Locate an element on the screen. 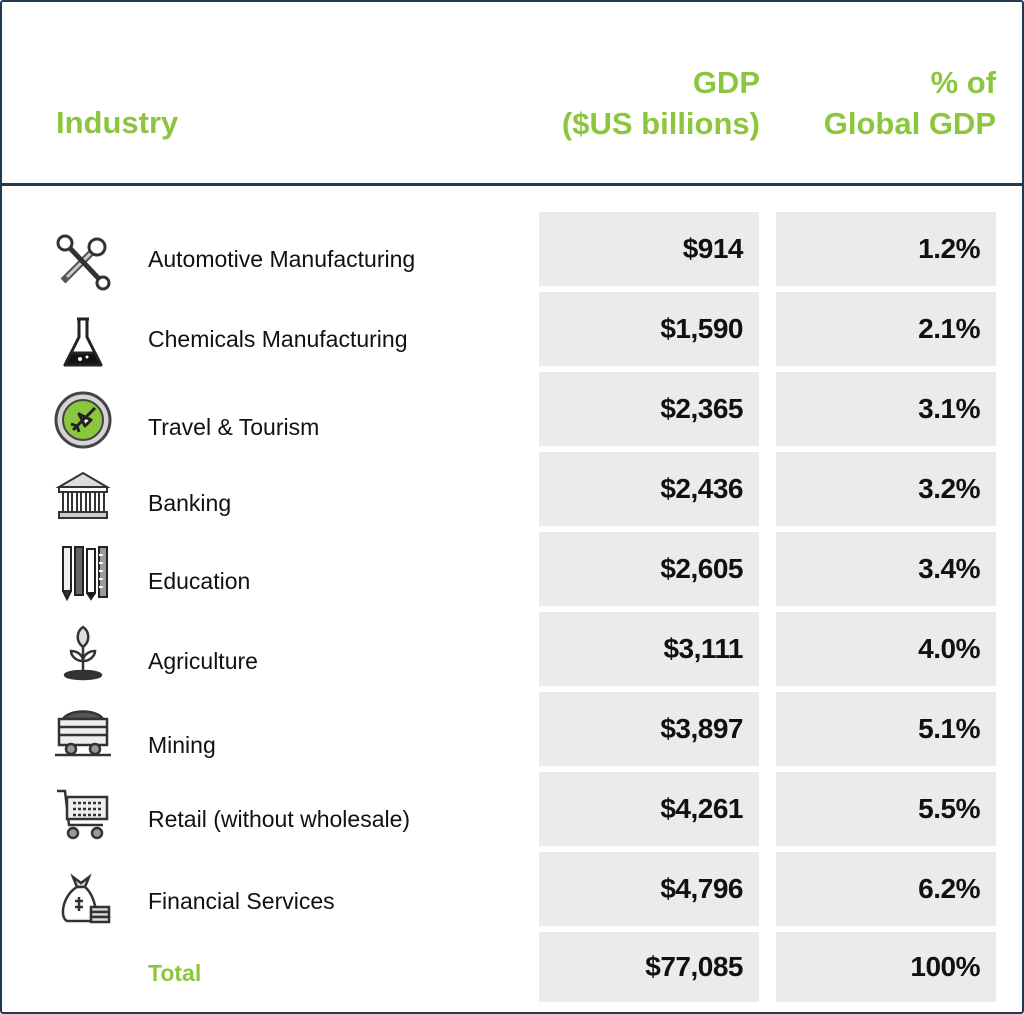 This screenshot has width=1024, height=1014. table-row: Banking $2,436 3.2% is located at coordinates (512, 489).